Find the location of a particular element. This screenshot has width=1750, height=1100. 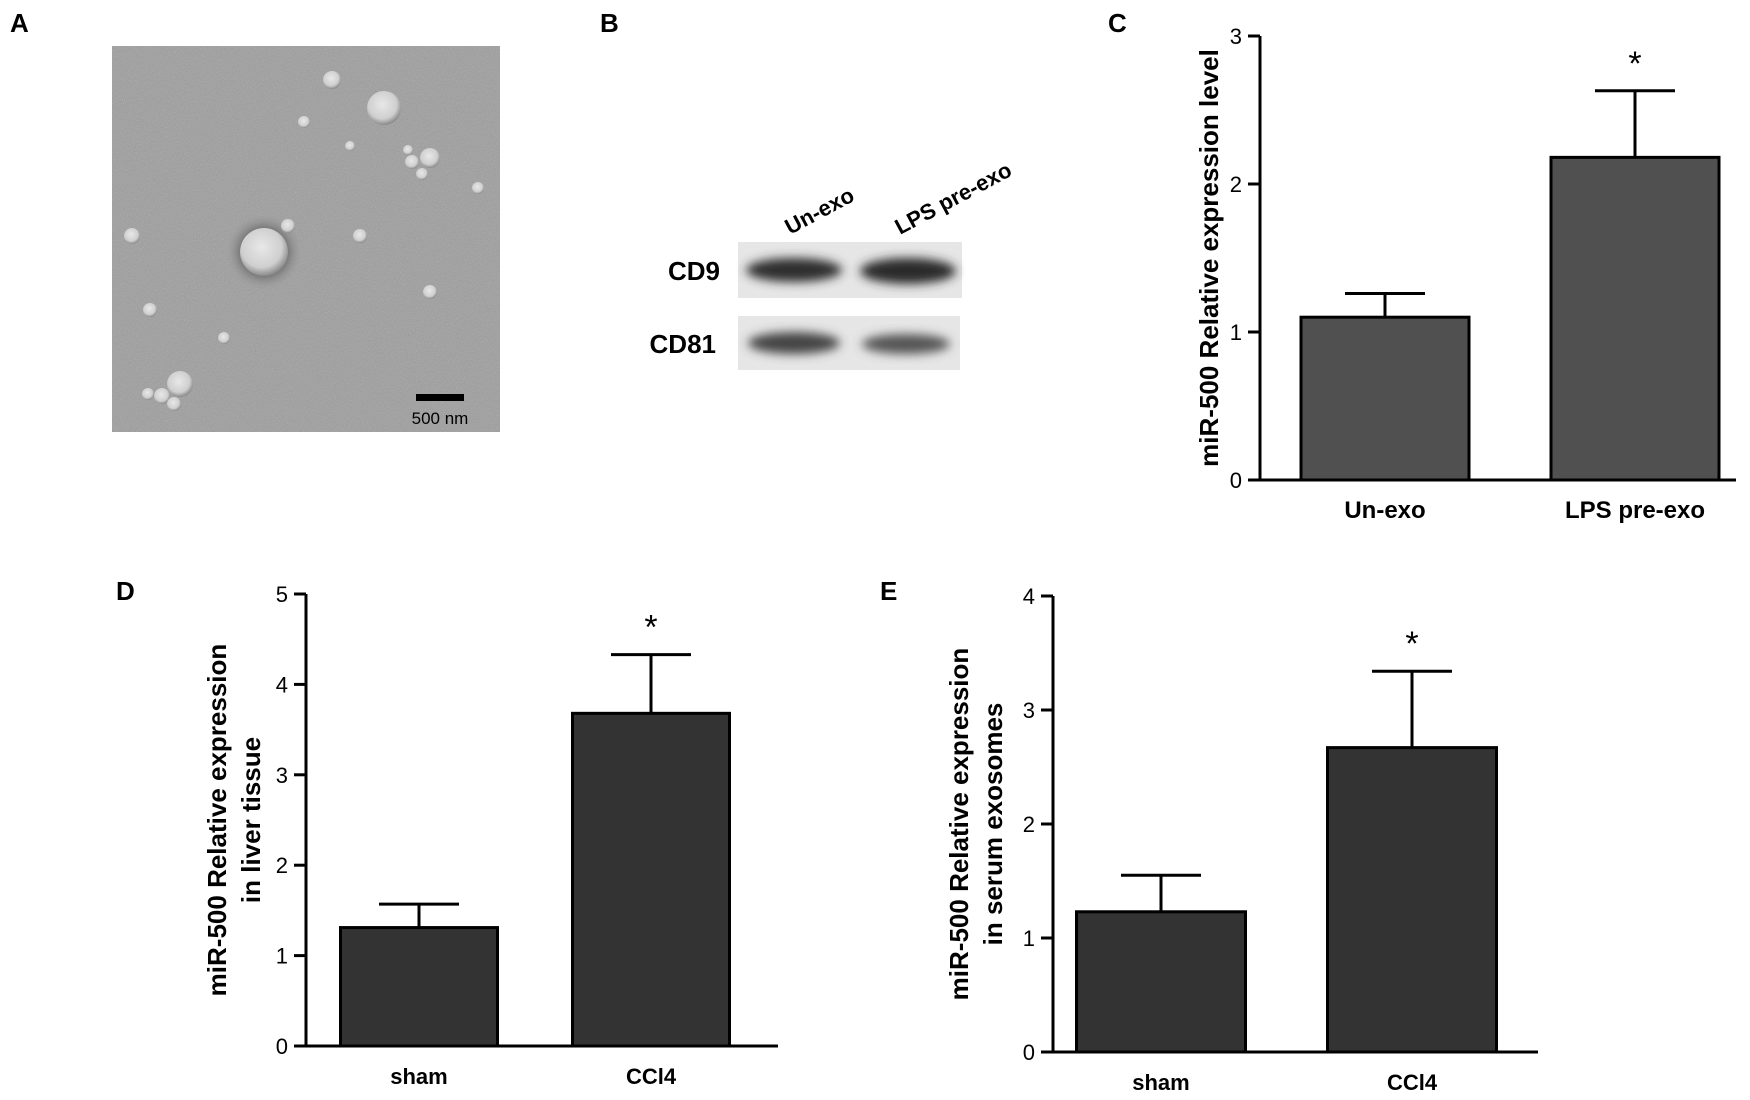

vesicles is located at coordinates (304, 241).